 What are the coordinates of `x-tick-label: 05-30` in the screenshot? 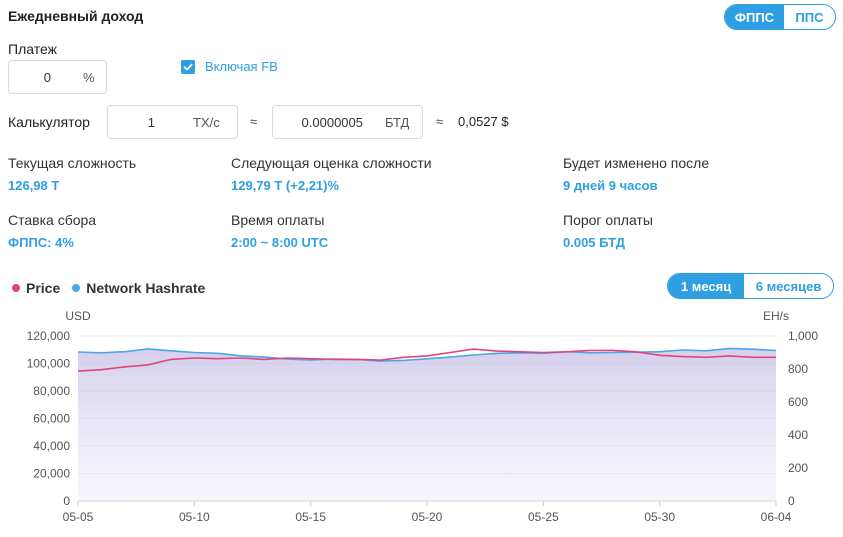 It's located at (659, 517).